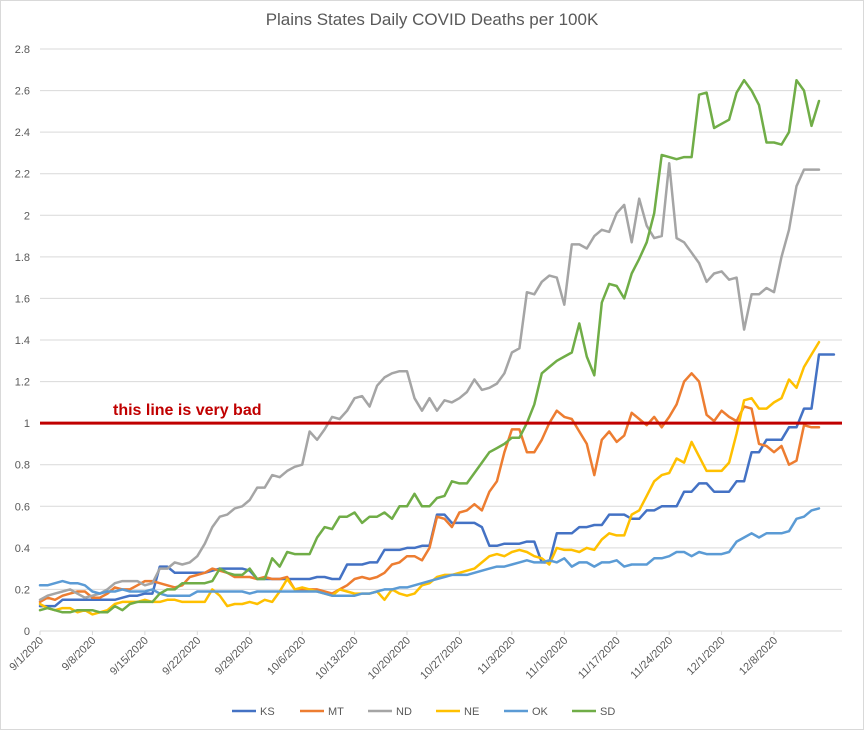  What do you see at coordinates (129, 656) in the screenshot?
I see `x-tick-label: 9/15/2020` at bounding box center [129, 656].